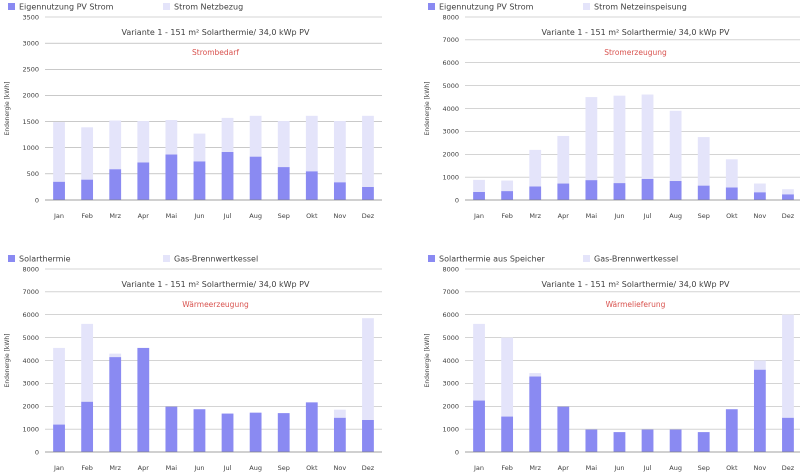 This screenshot has width=800, height=473. I want to click on chart-annotation: Wärmelieferung, so click(636, 304).